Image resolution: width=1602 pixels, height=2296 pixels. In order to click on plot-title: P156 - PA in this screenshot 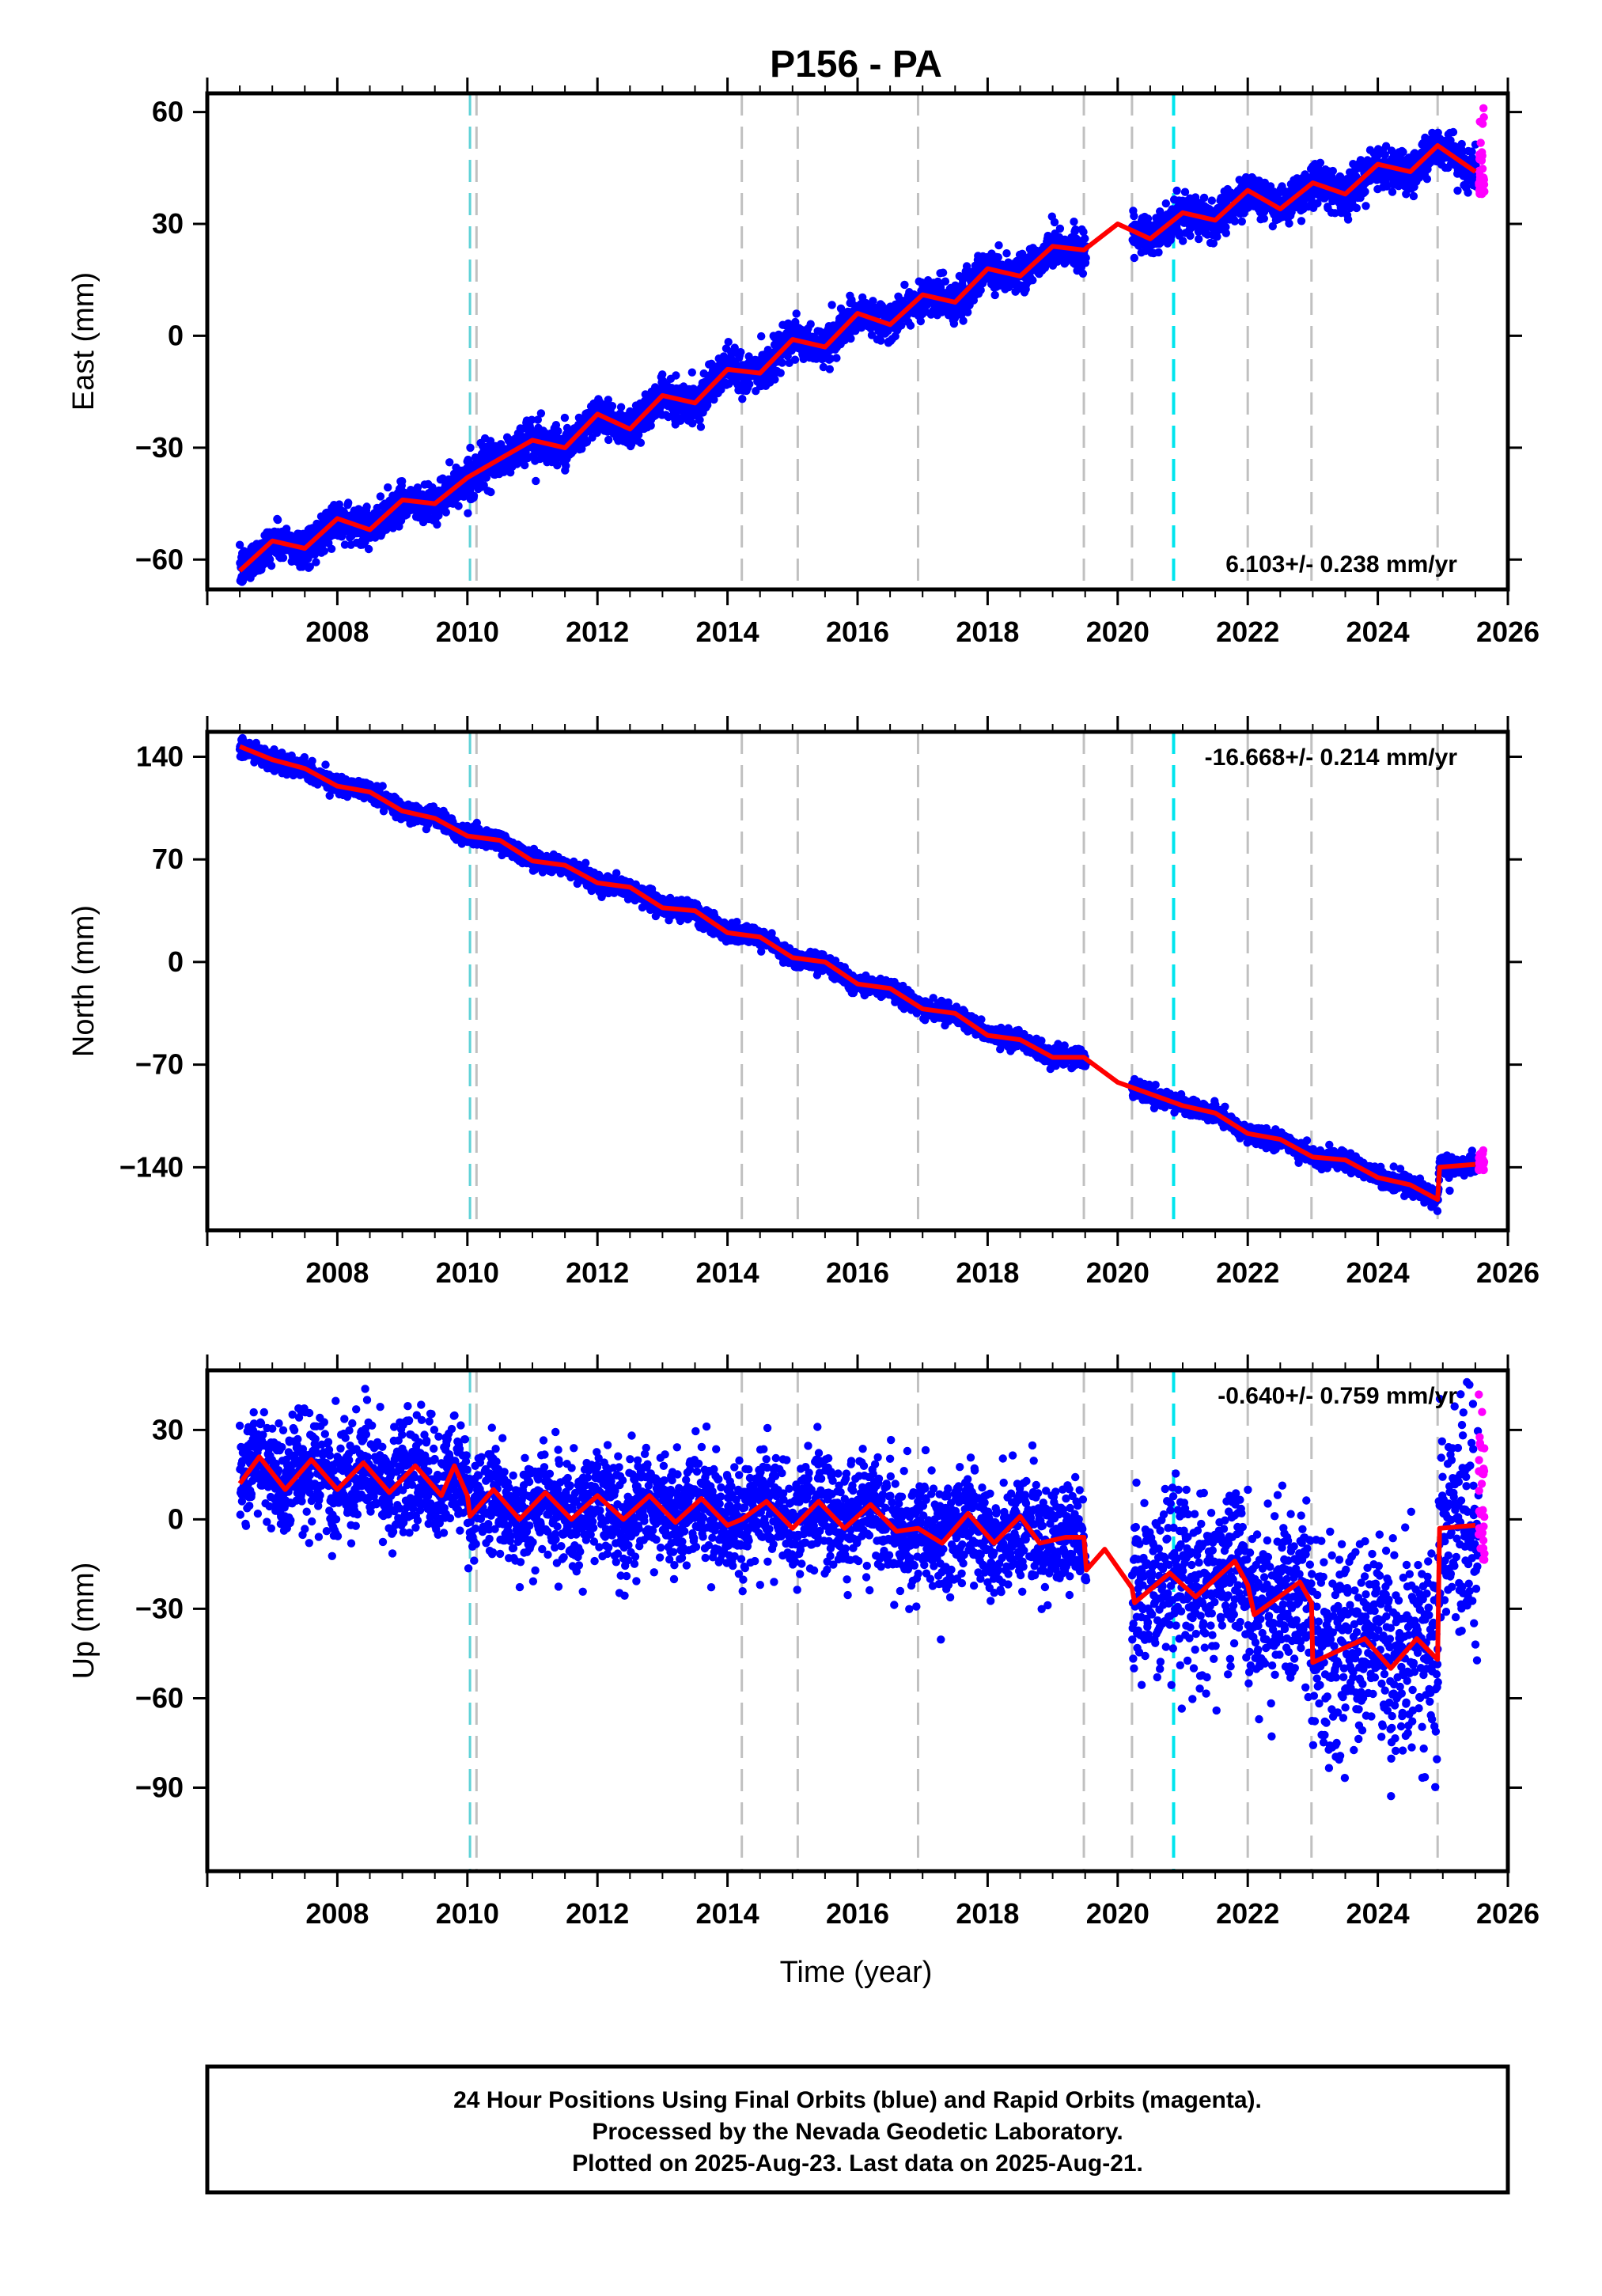, I will do `click(856, 64)`.